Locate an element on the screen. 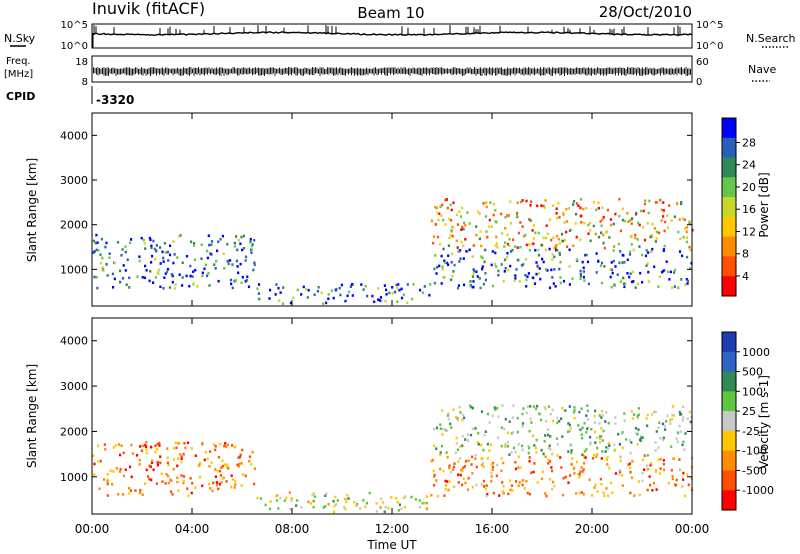  colorbar-tick-label: 12 is located at coordinates (749, 231).